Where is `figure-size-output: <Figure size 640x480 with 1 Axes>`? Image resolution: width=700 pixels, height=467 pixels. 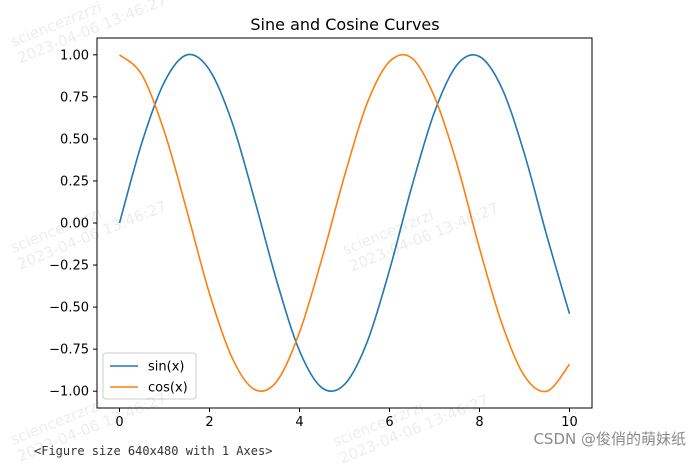 figure-size-output: <Figure size 640x480 with 1 Axes> is located at coordinates (153, 451).